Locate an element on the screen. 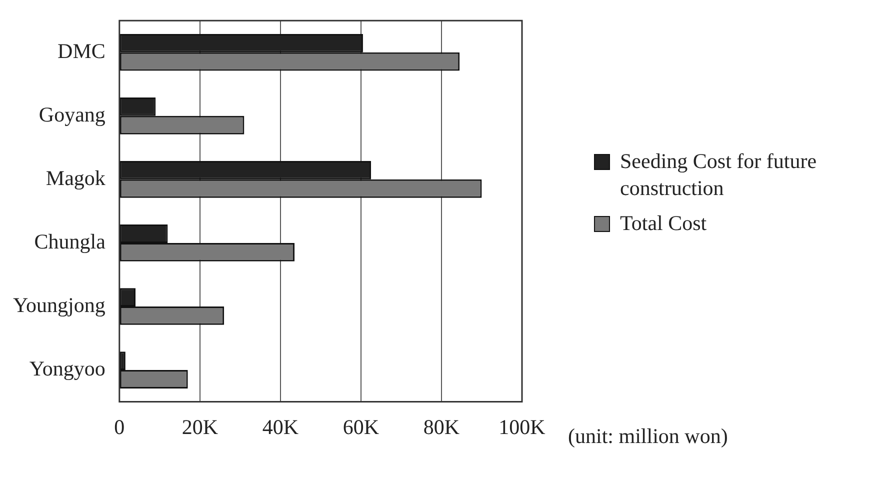  y-tick-label: DMC is located at coordinates (82, 50).